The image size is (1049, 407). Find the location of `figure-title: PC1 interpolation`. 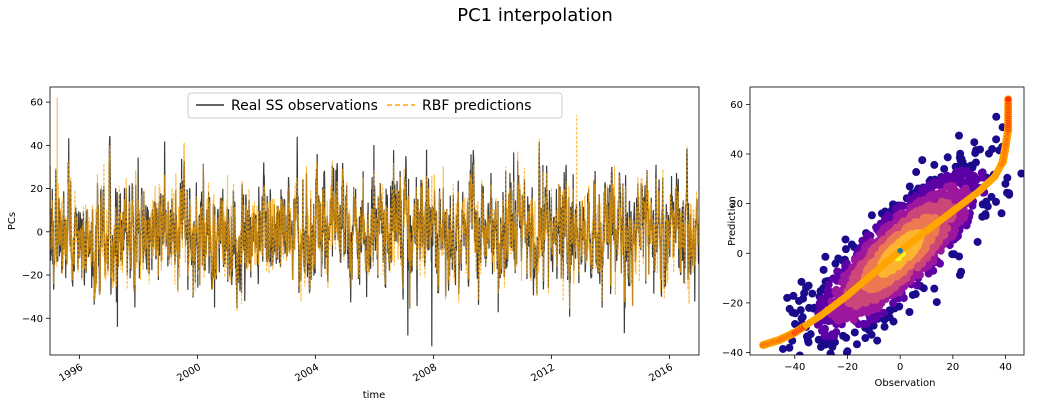

figure-title: PC1 interpolation is located at coordinates (535, 15).